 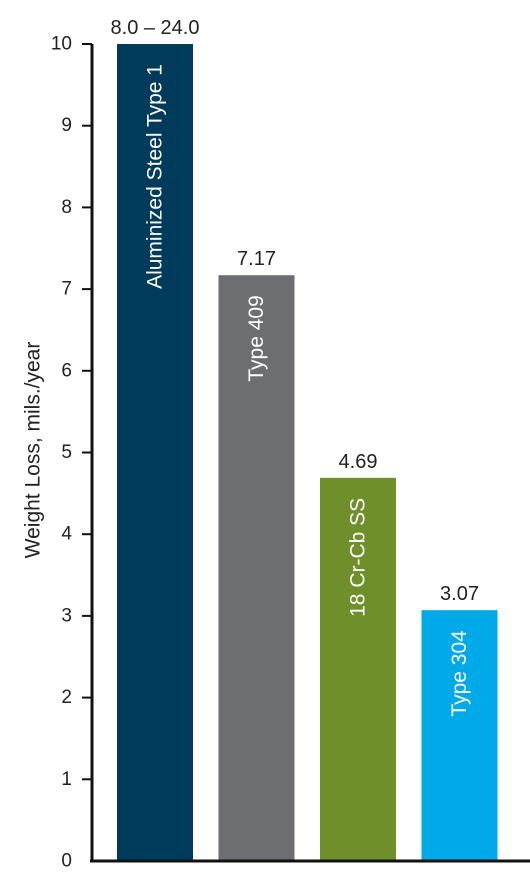 I want to click on y-tick-label: 8, so click(x=66, y=207).